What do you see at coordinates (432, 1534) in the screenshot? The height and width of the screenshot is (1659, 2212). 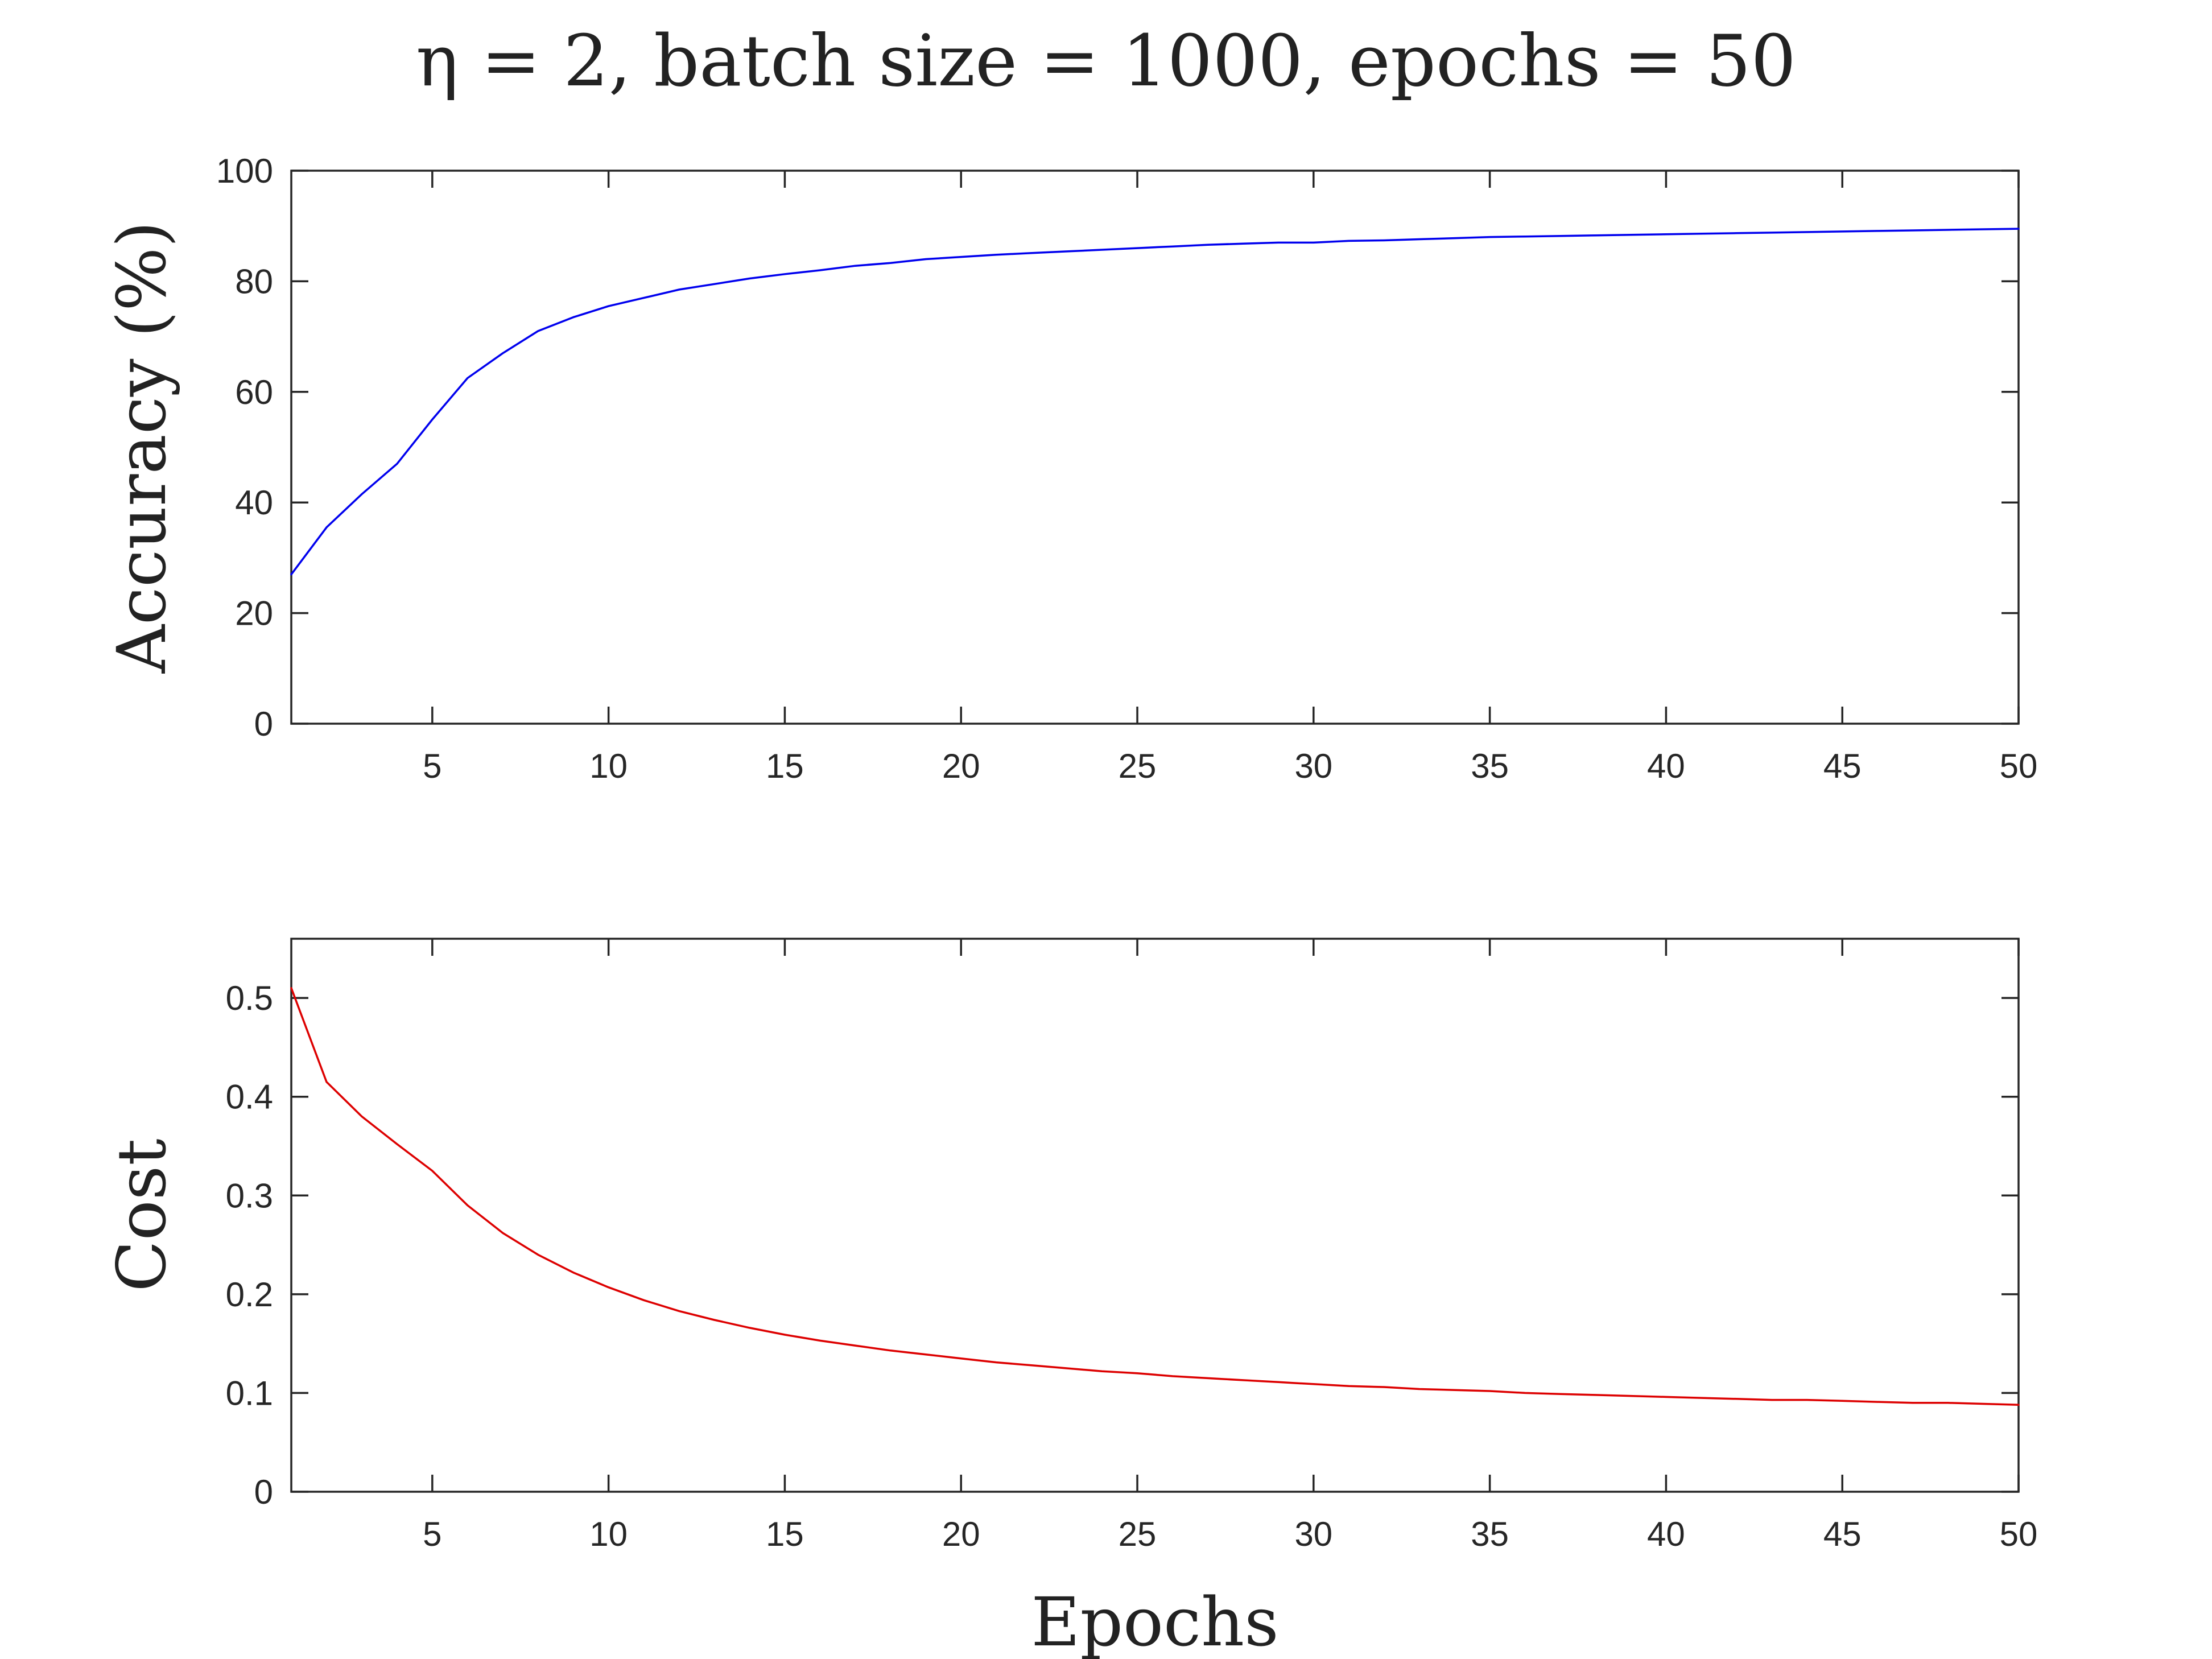 I see `cost-x-tick-label: 5` at bounding box center [432, 1534].